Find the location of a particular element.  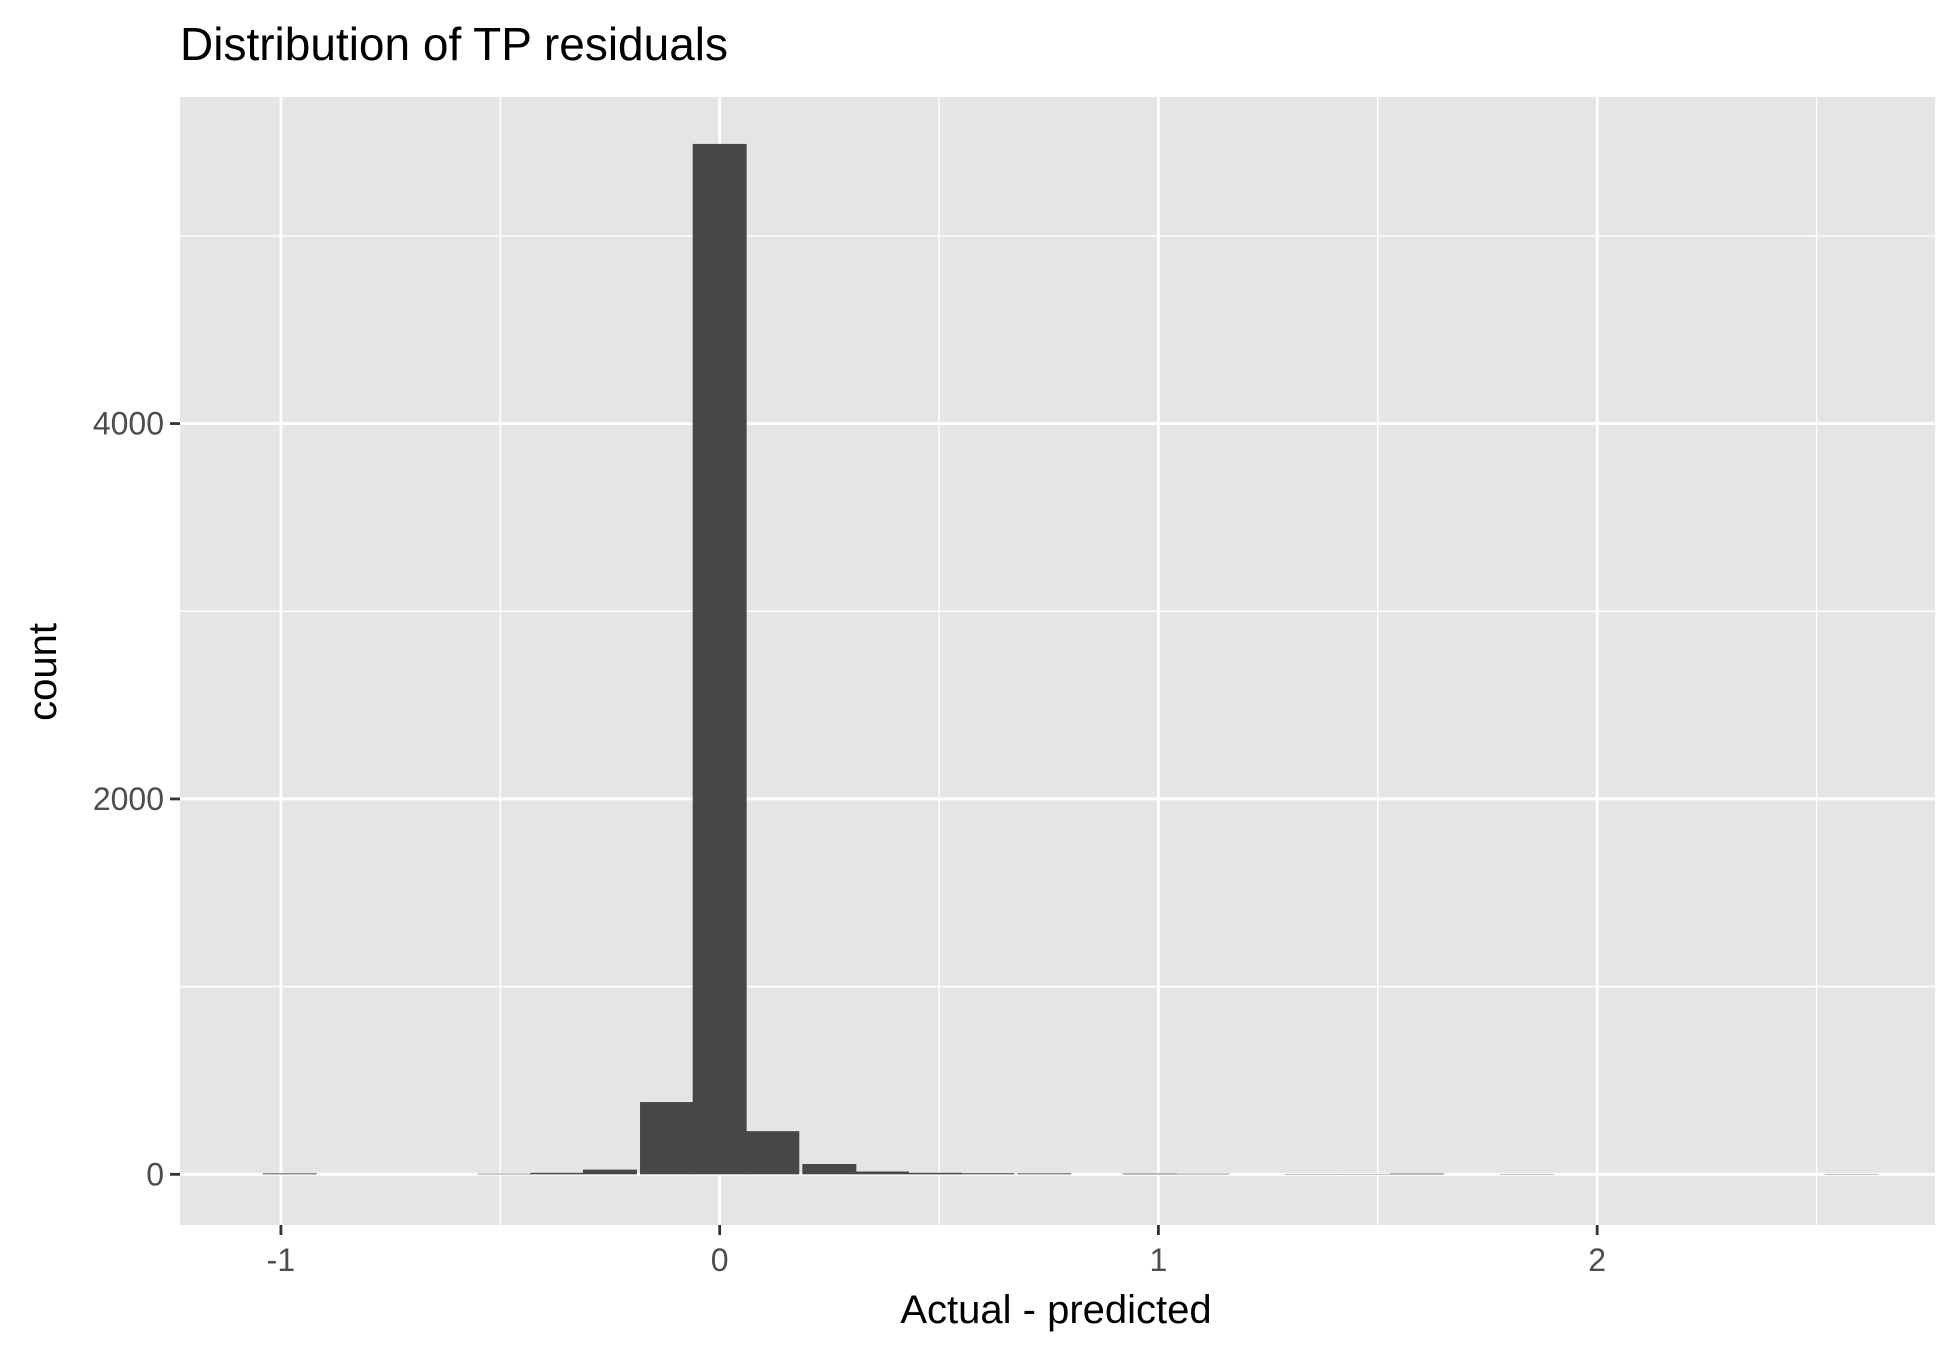

y-tick-label: 4000 is located at coordinates (128, 424).